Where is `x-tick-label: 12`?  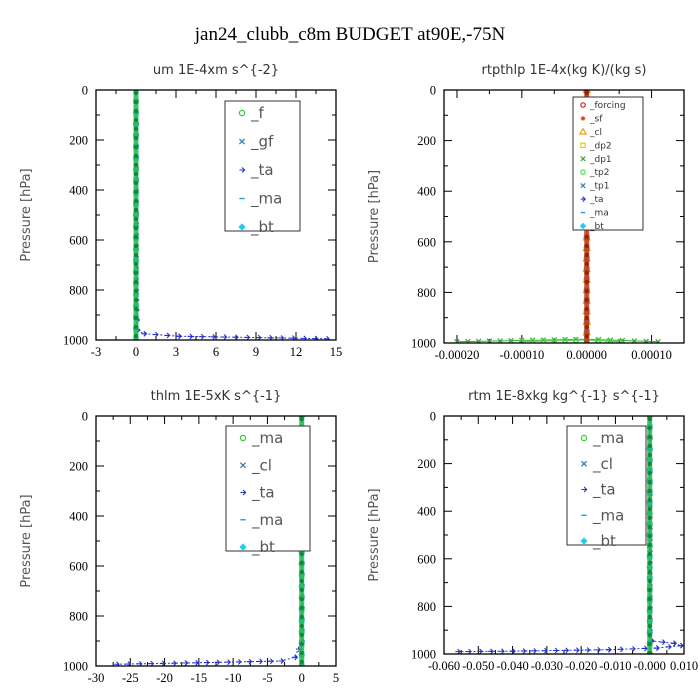
x-tick-label: 12 is located at coordinates (296, 352).